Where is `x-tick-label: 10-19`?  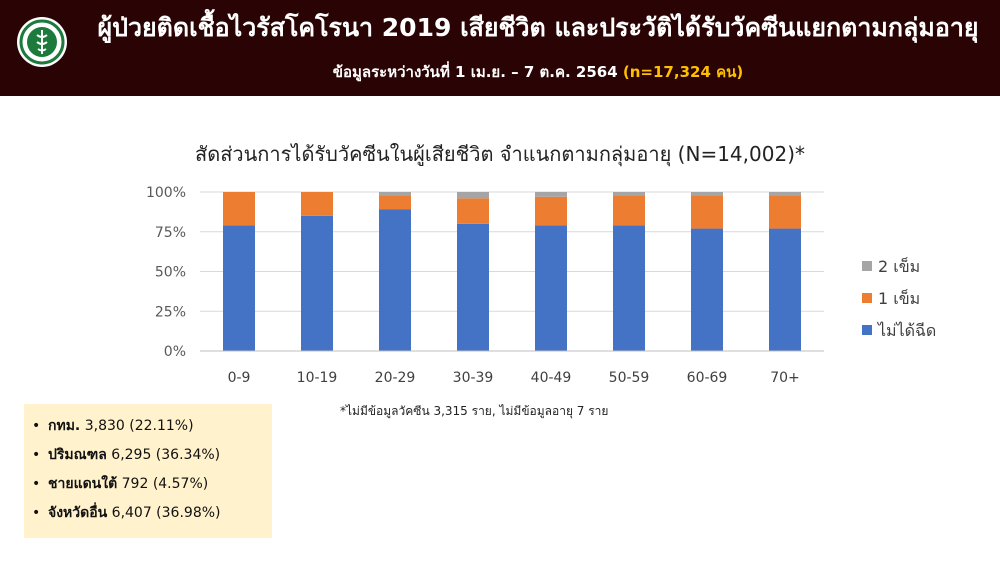 x-tick-label: 10-19 is located at coordinates (317, 378).